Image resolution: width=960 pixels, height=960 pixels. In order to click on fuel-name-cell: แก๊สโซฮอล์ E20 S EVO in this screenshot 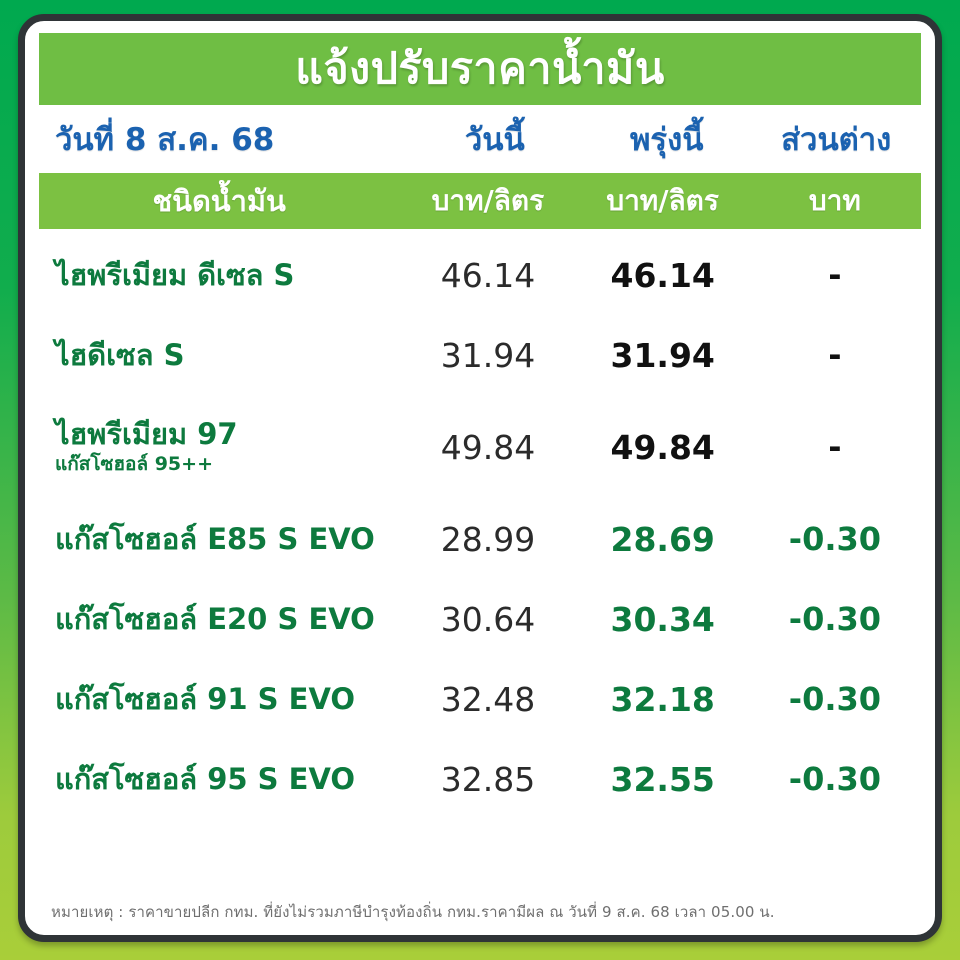, I will do `click(219, 618)`.